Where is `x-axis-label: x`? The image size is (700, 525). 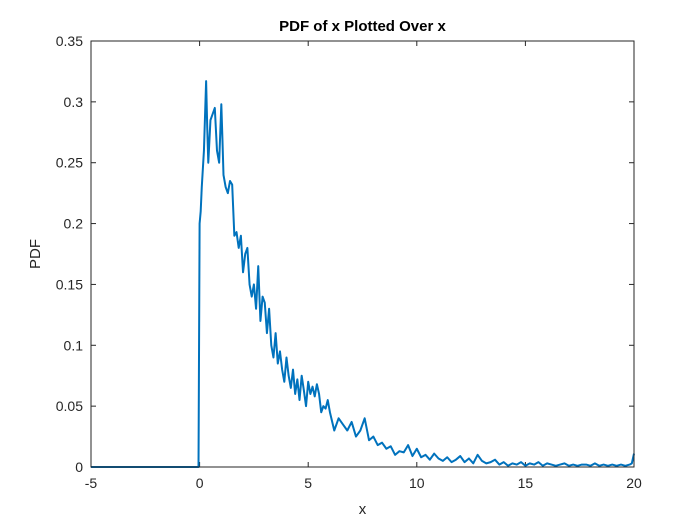
x-axis-label: x is located at coordinates (363, 509).